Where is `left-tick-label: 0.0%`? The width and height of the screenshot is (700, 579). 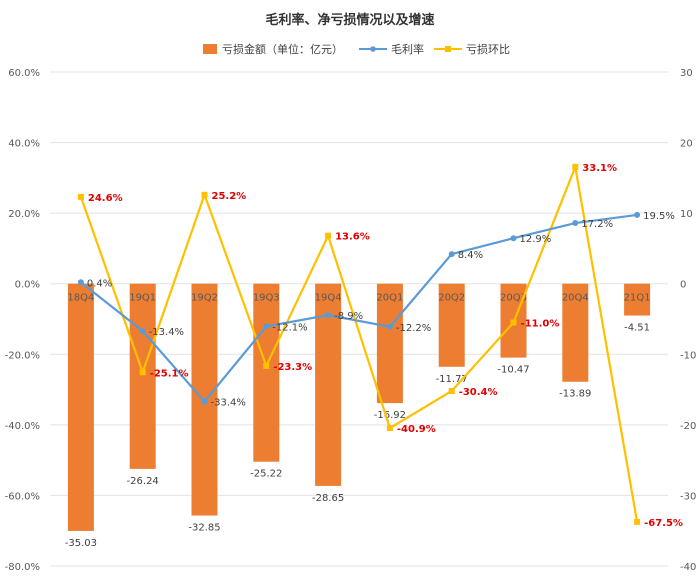 left-tick-label: 0.0% is located at coordinates (27, 285).